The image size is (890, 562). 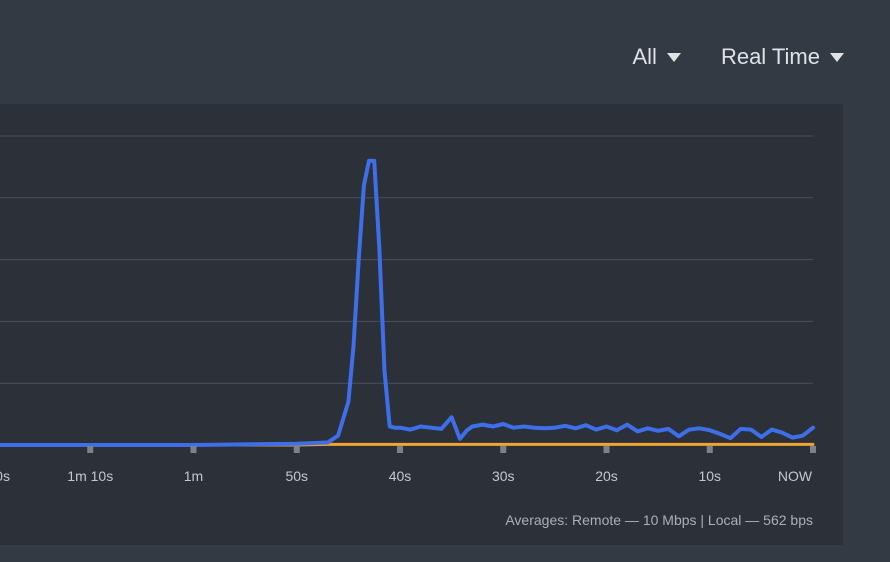 I want to click on x-tick-label: 30s, so click(x=503, y=476).